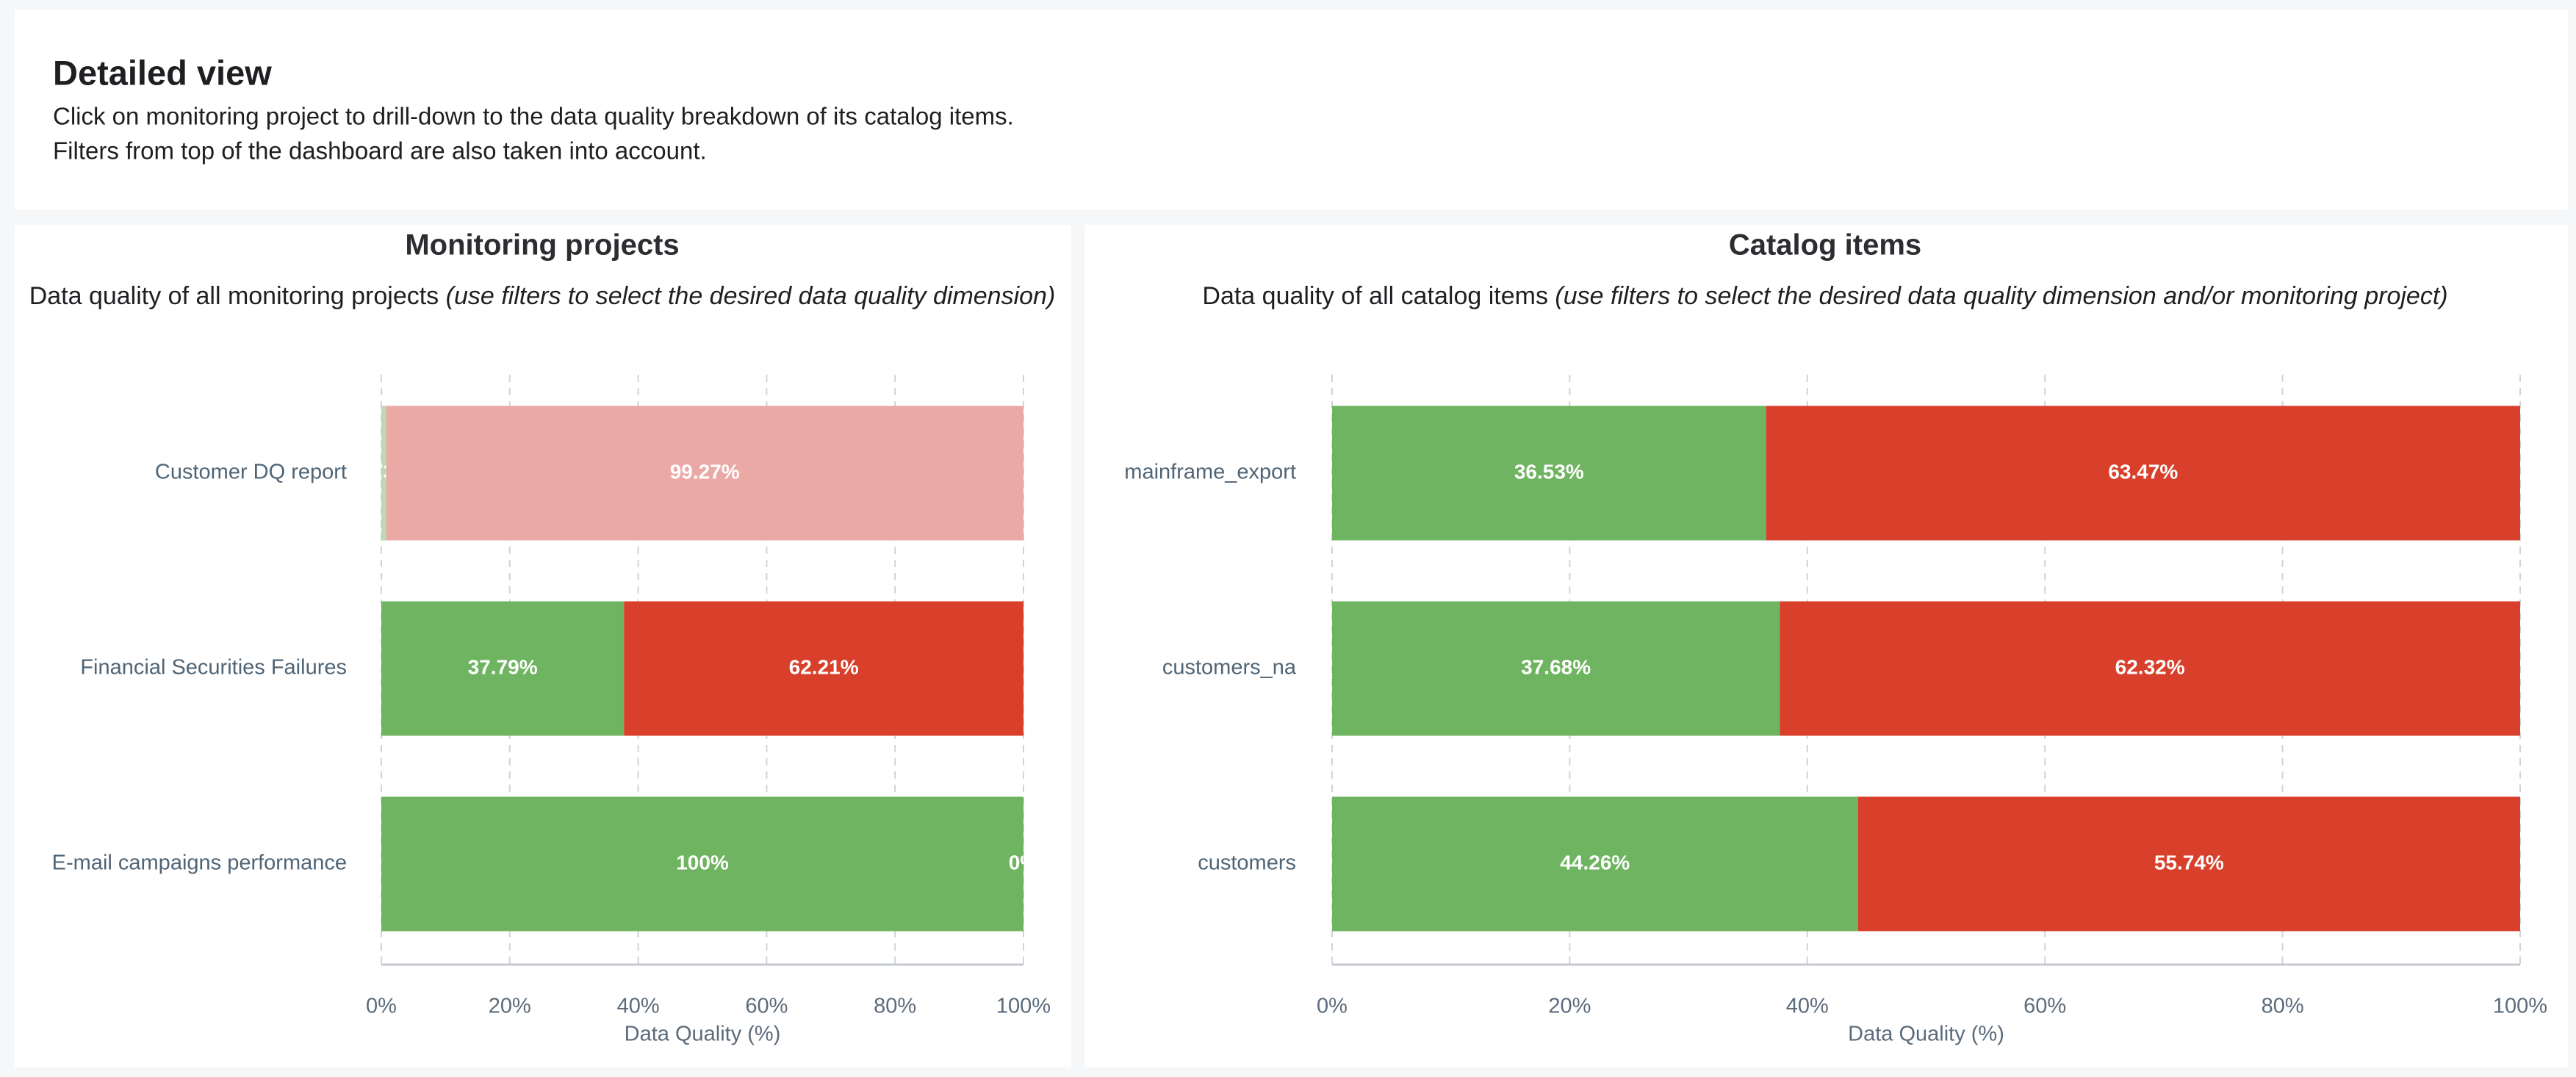 This screenshot has width=2576, height=1077. I want to click on category-label: customers, so click(1247, 863).